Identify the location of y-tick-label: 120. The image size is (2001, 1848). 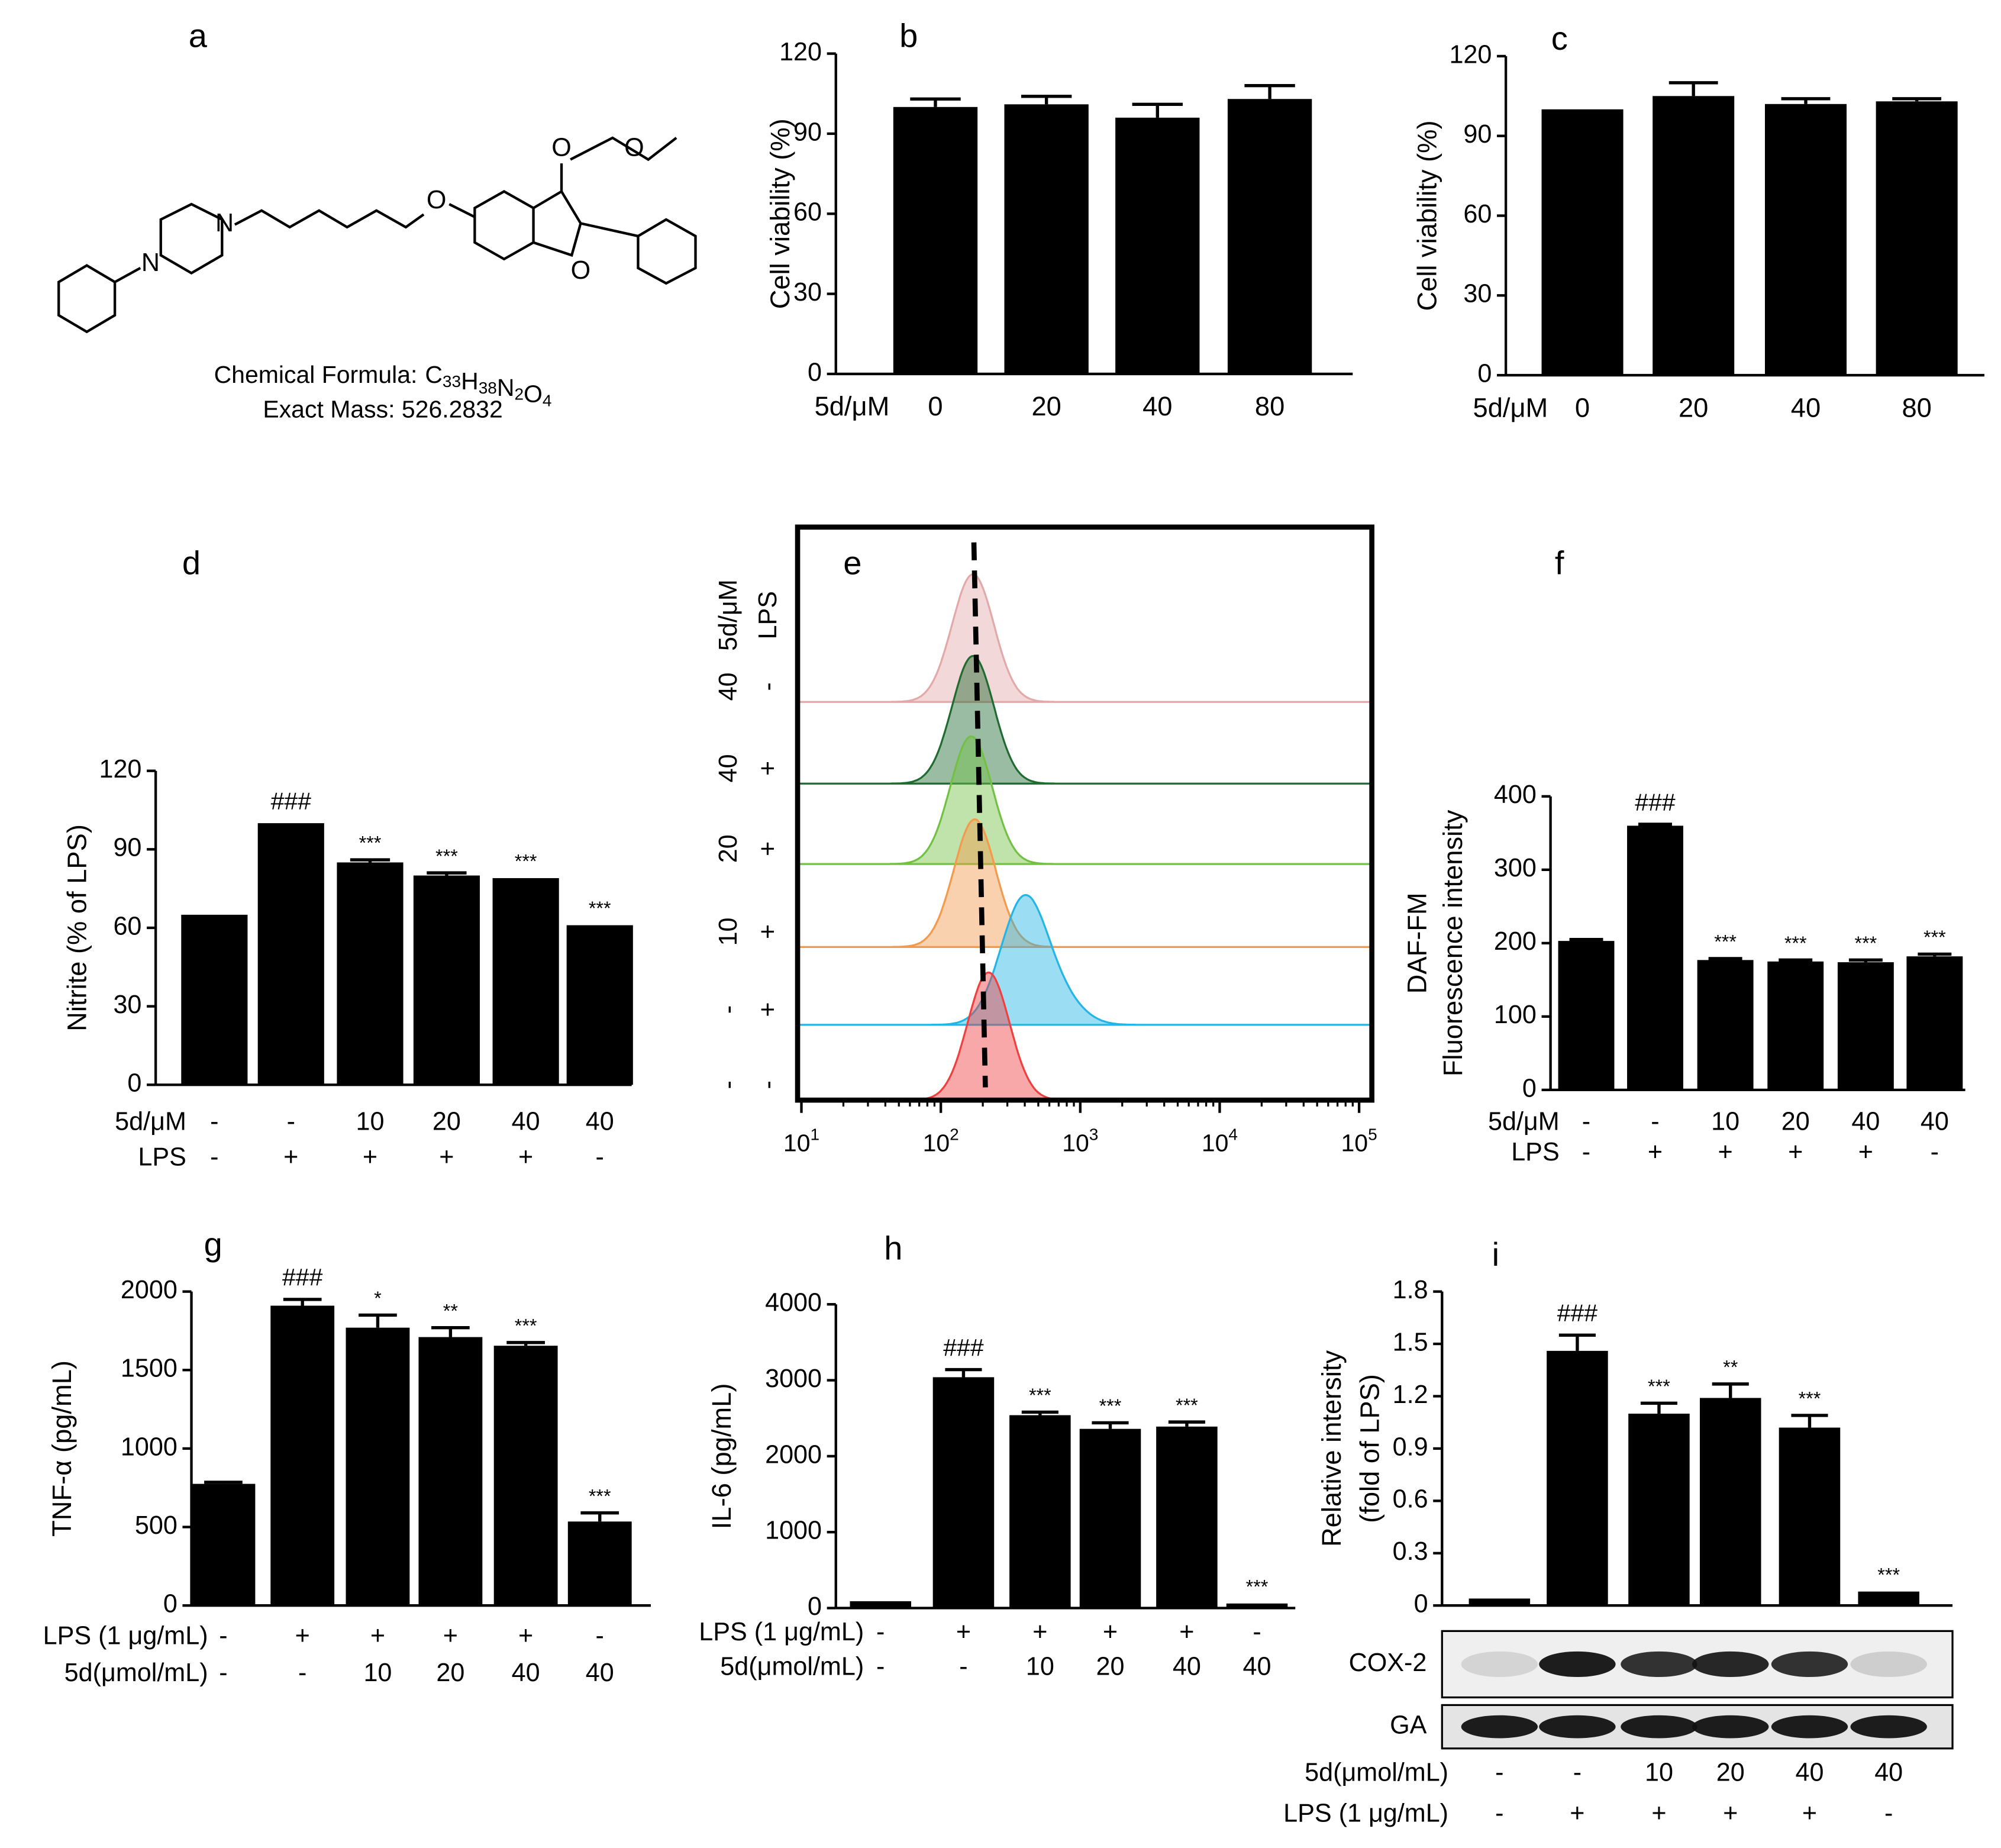
(1470, 54).